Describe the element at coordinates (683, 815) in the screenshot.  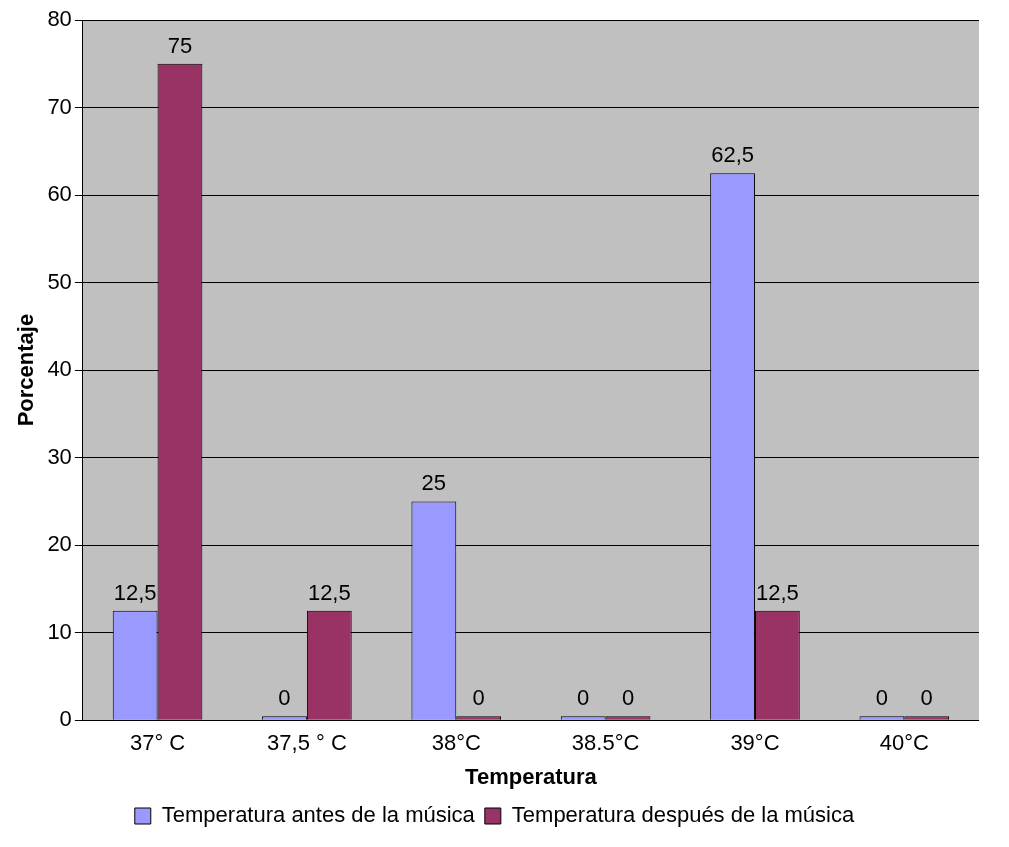
I see `legend-label: Temperatura después de la música` at that location.